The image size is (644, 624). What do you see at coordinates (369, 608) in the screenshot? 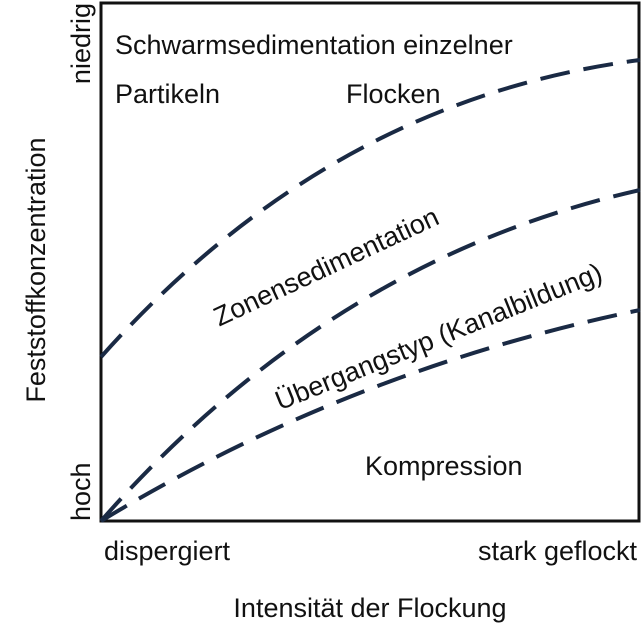
I see `x-axis-label: Intensität der Flockung` at bounding box center [369, 608].